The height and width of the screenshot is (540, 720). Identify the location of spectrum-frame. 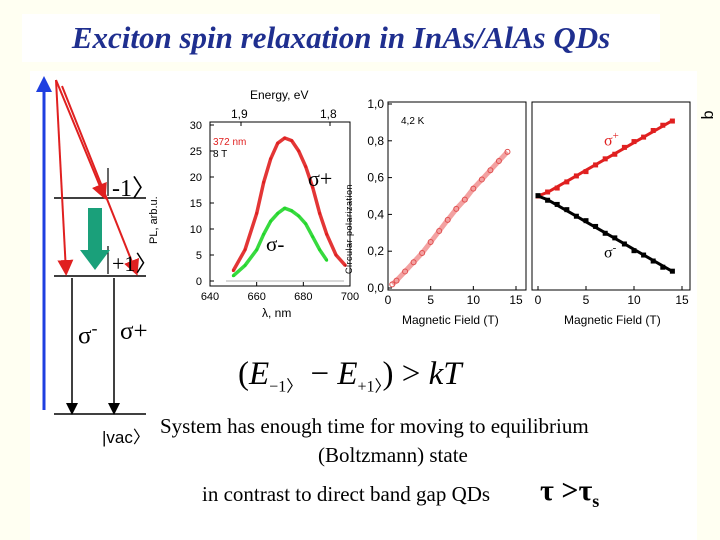
(280, 204).